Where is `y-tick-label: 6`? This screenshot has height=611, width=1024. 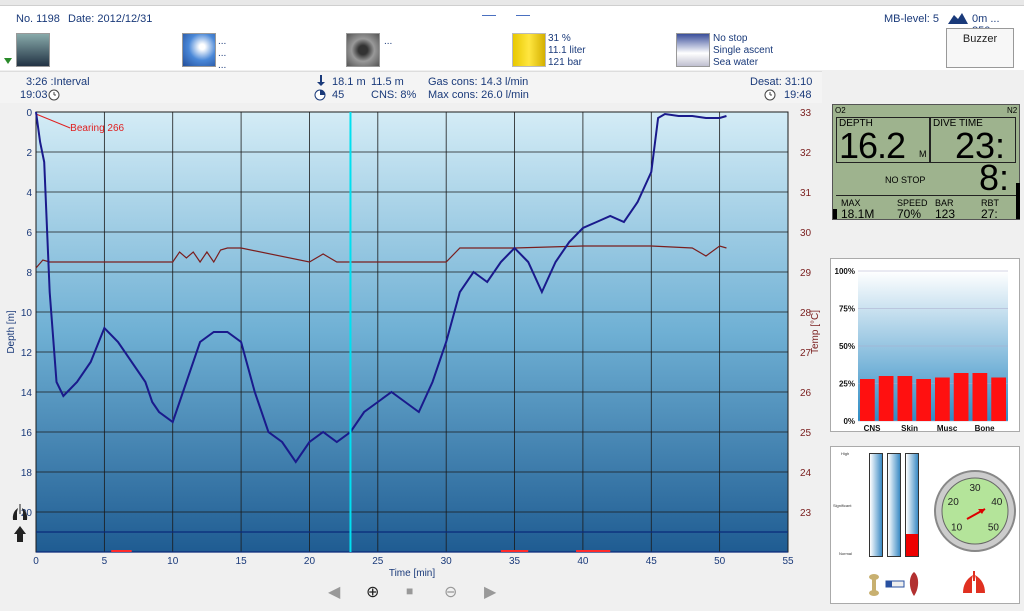
y-tick-label: 6 is located at coordinates (29, 233).